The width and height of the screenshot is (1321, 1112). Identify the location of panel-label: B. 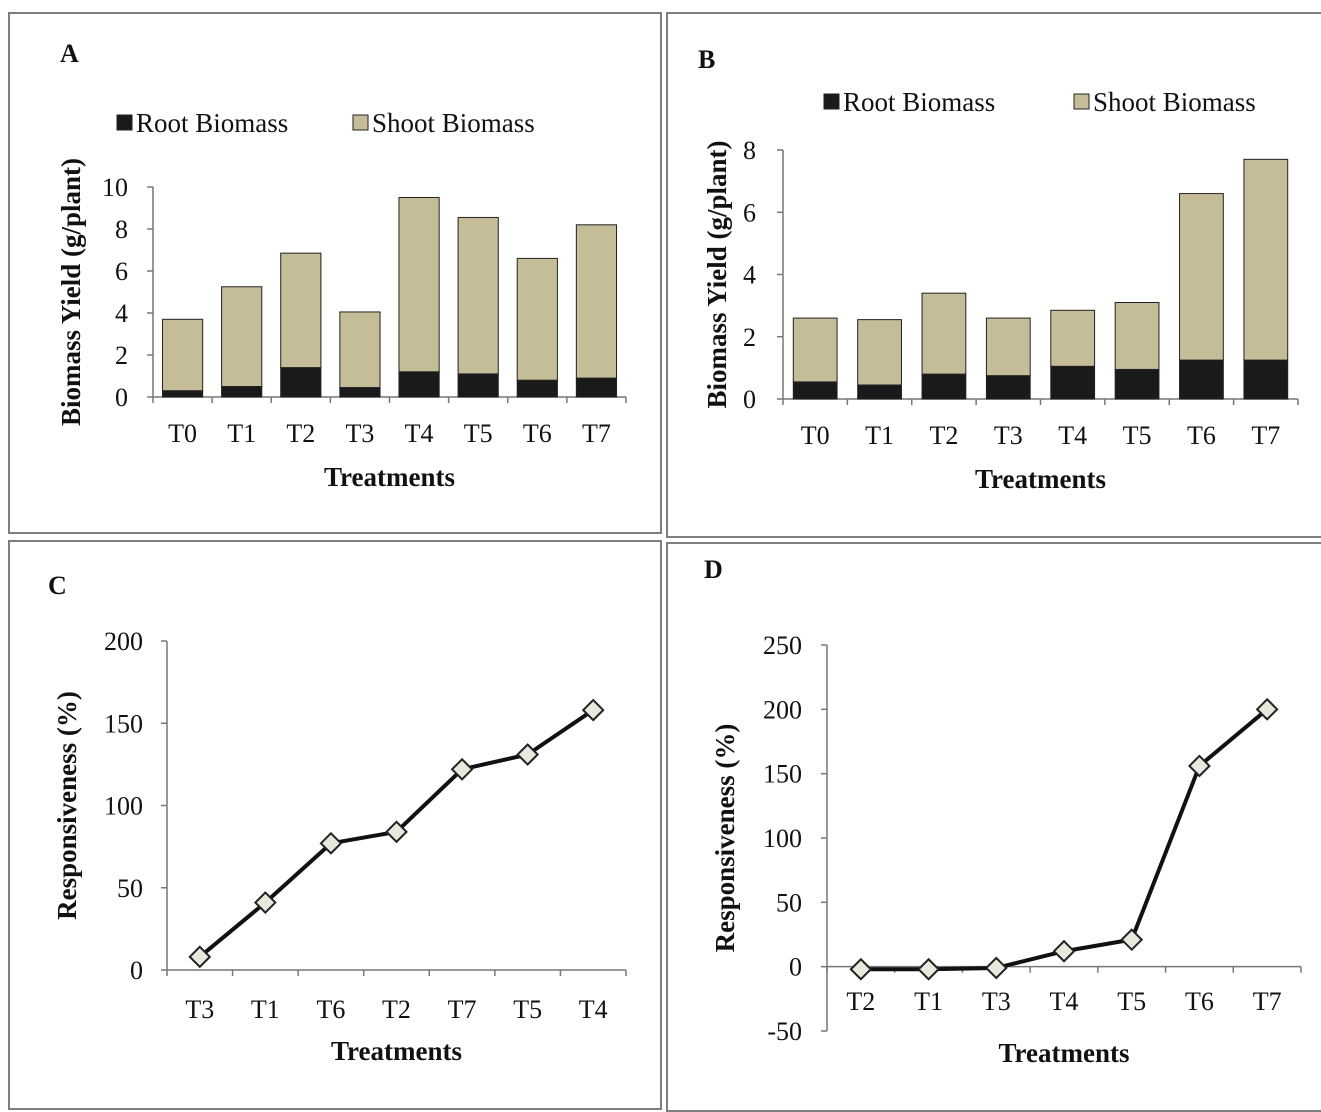
(706, 59).